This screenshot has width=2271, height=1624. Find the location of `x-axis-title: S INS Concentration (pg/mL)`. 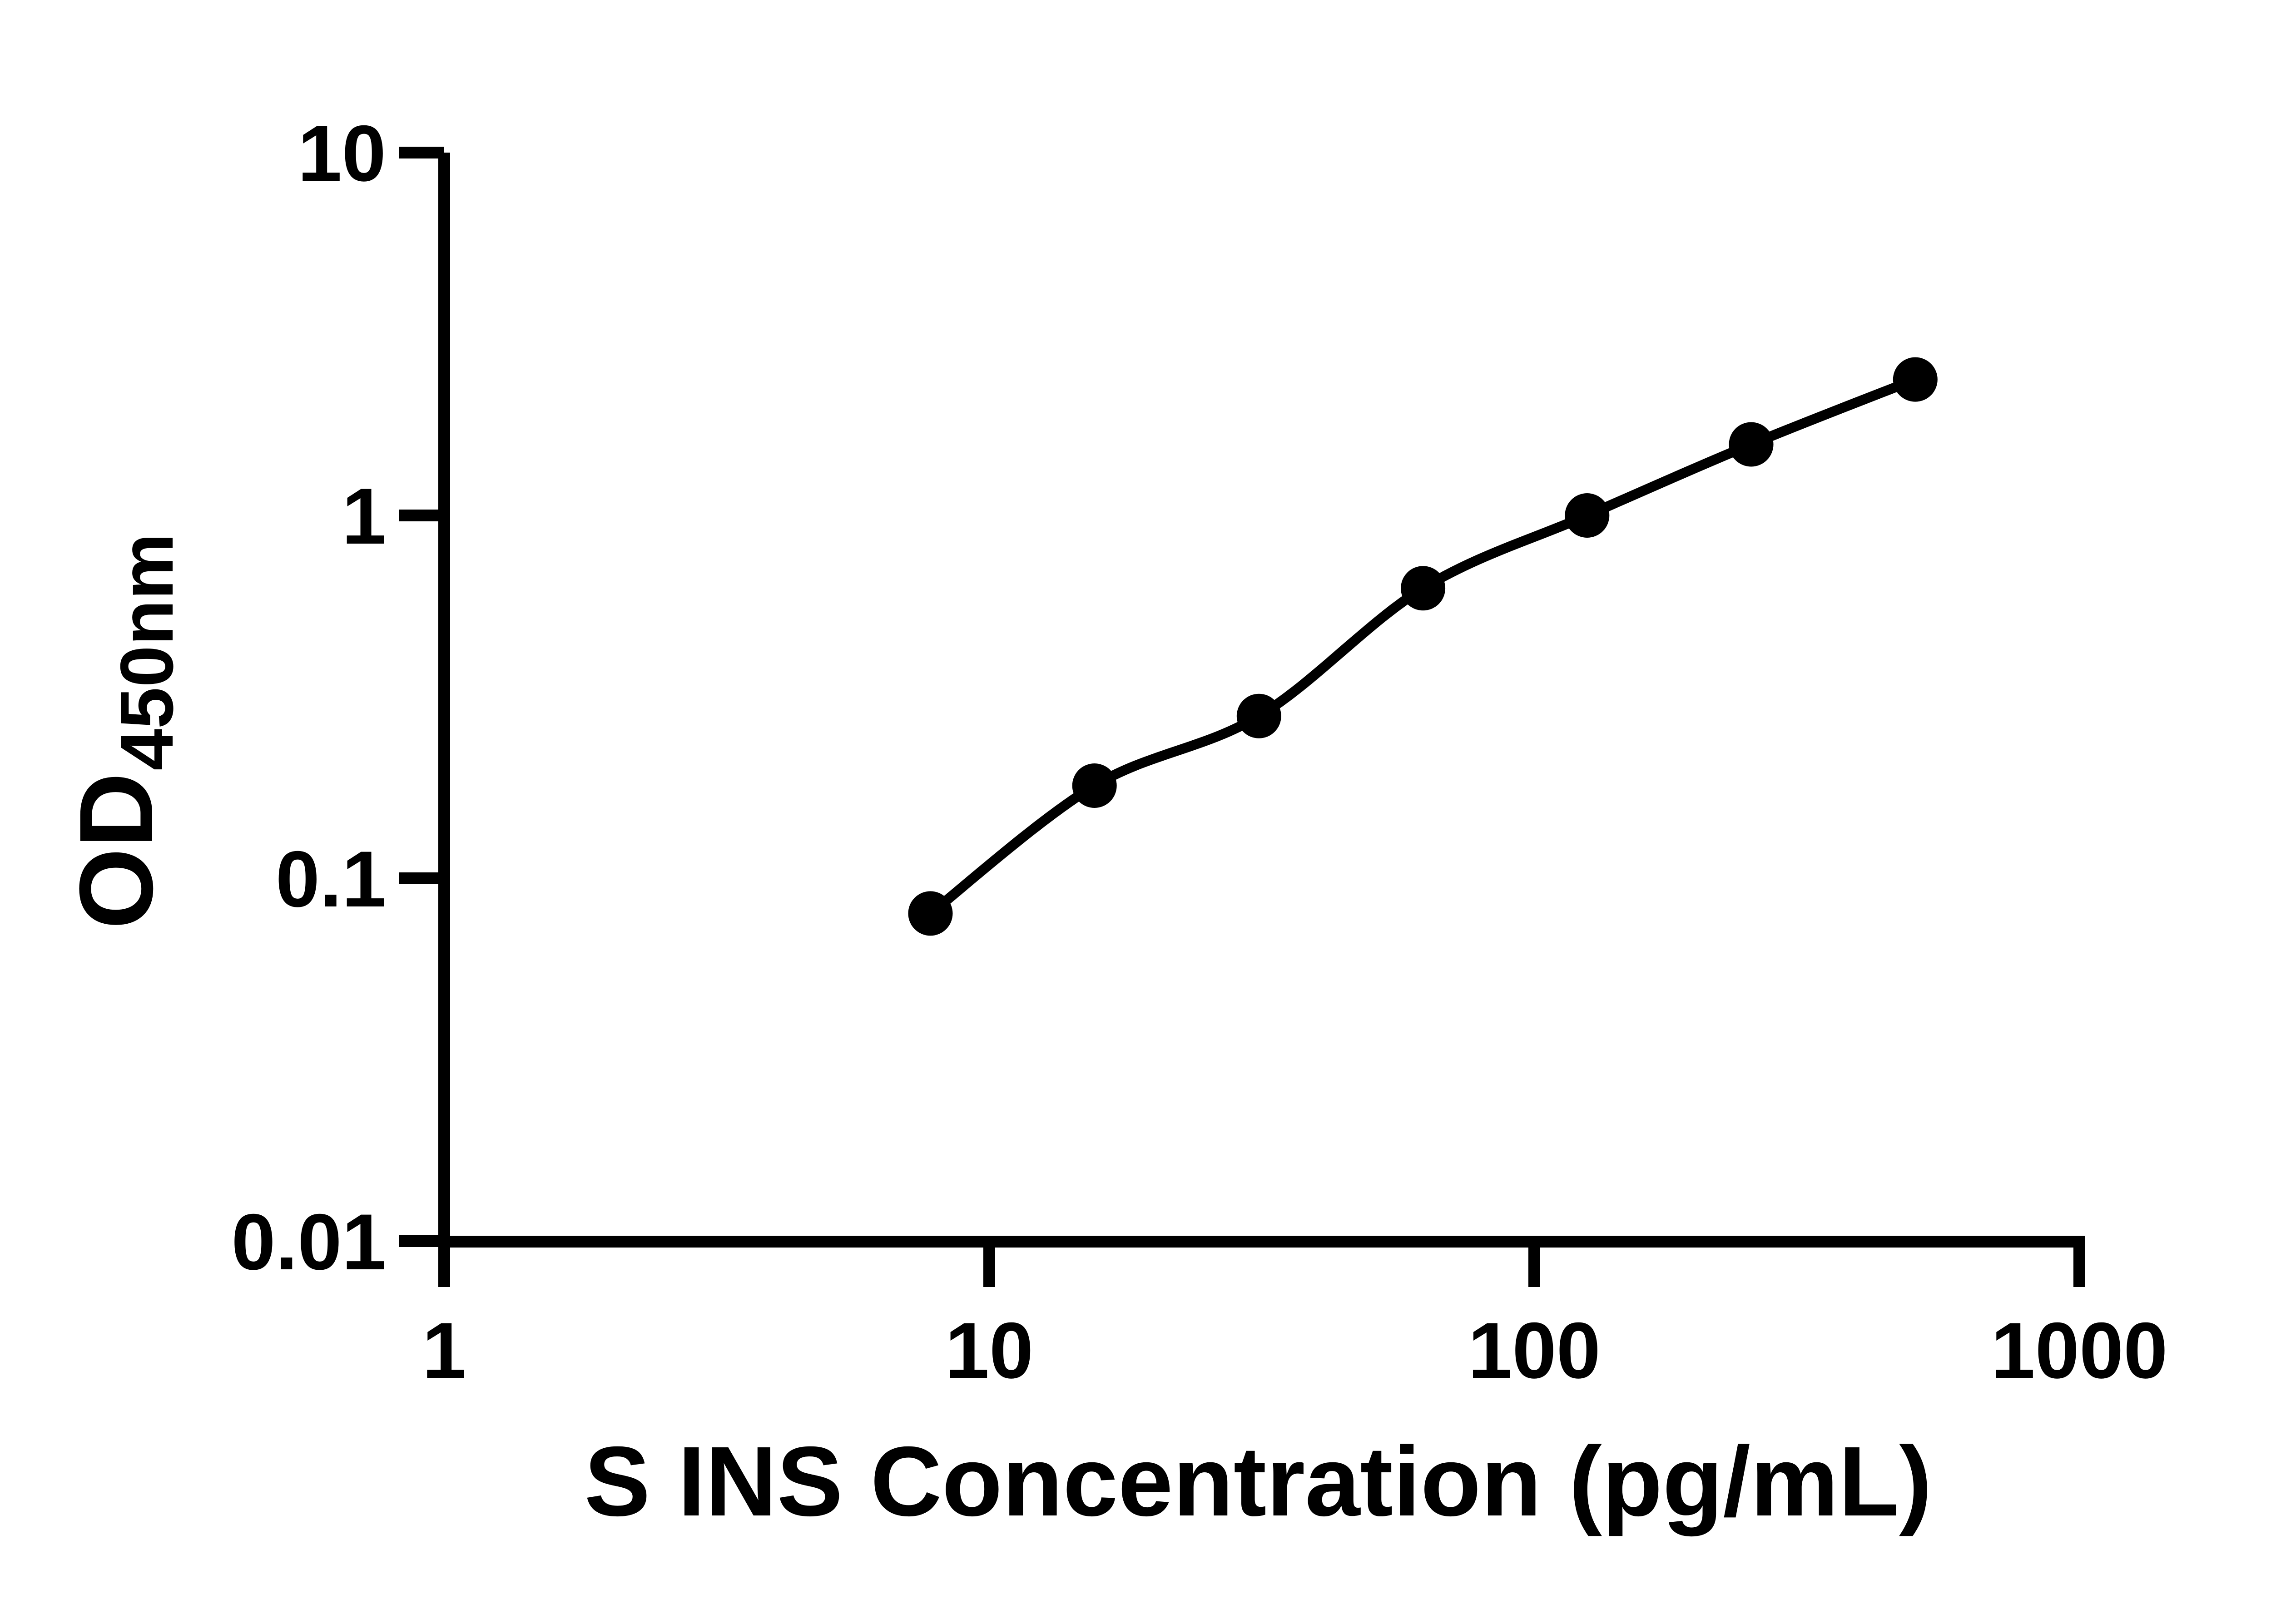

x-axis-title: S INS Concentration (pg/mL) is located at coordinates (1258, 1481).